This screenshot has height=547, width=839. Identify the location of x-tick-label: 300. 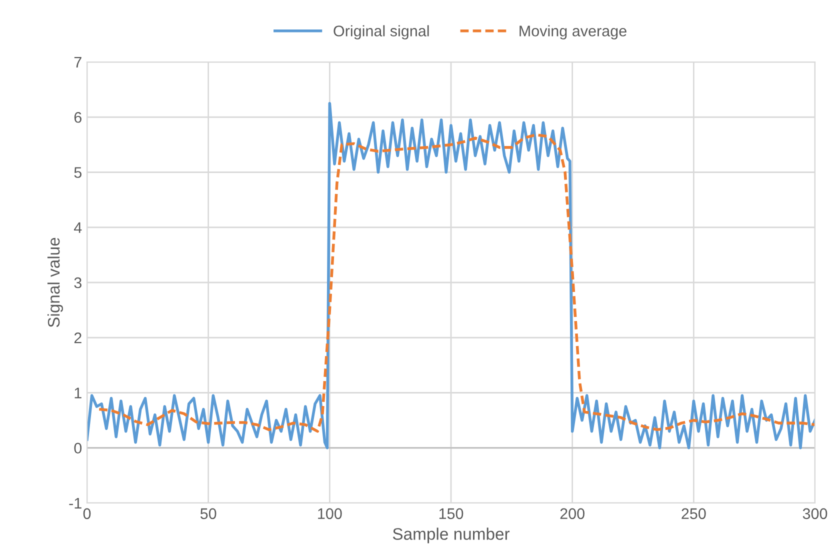
(815, 514).